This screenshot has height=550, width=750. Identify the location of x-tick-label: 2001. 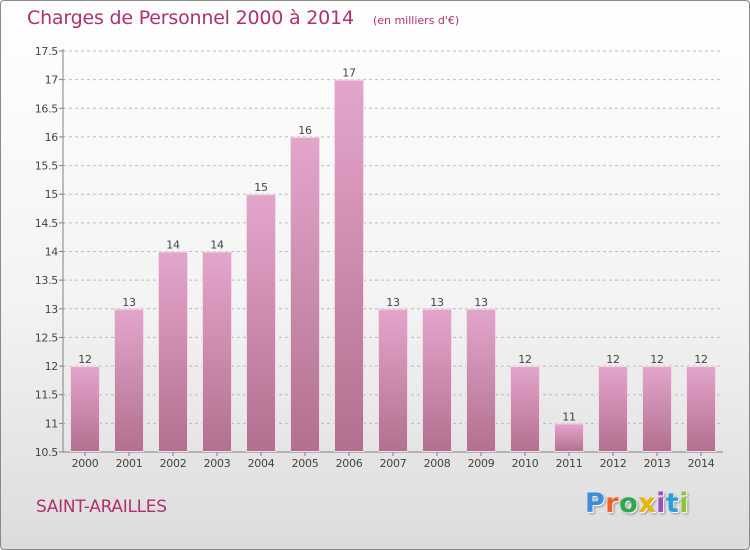
(129, 463).